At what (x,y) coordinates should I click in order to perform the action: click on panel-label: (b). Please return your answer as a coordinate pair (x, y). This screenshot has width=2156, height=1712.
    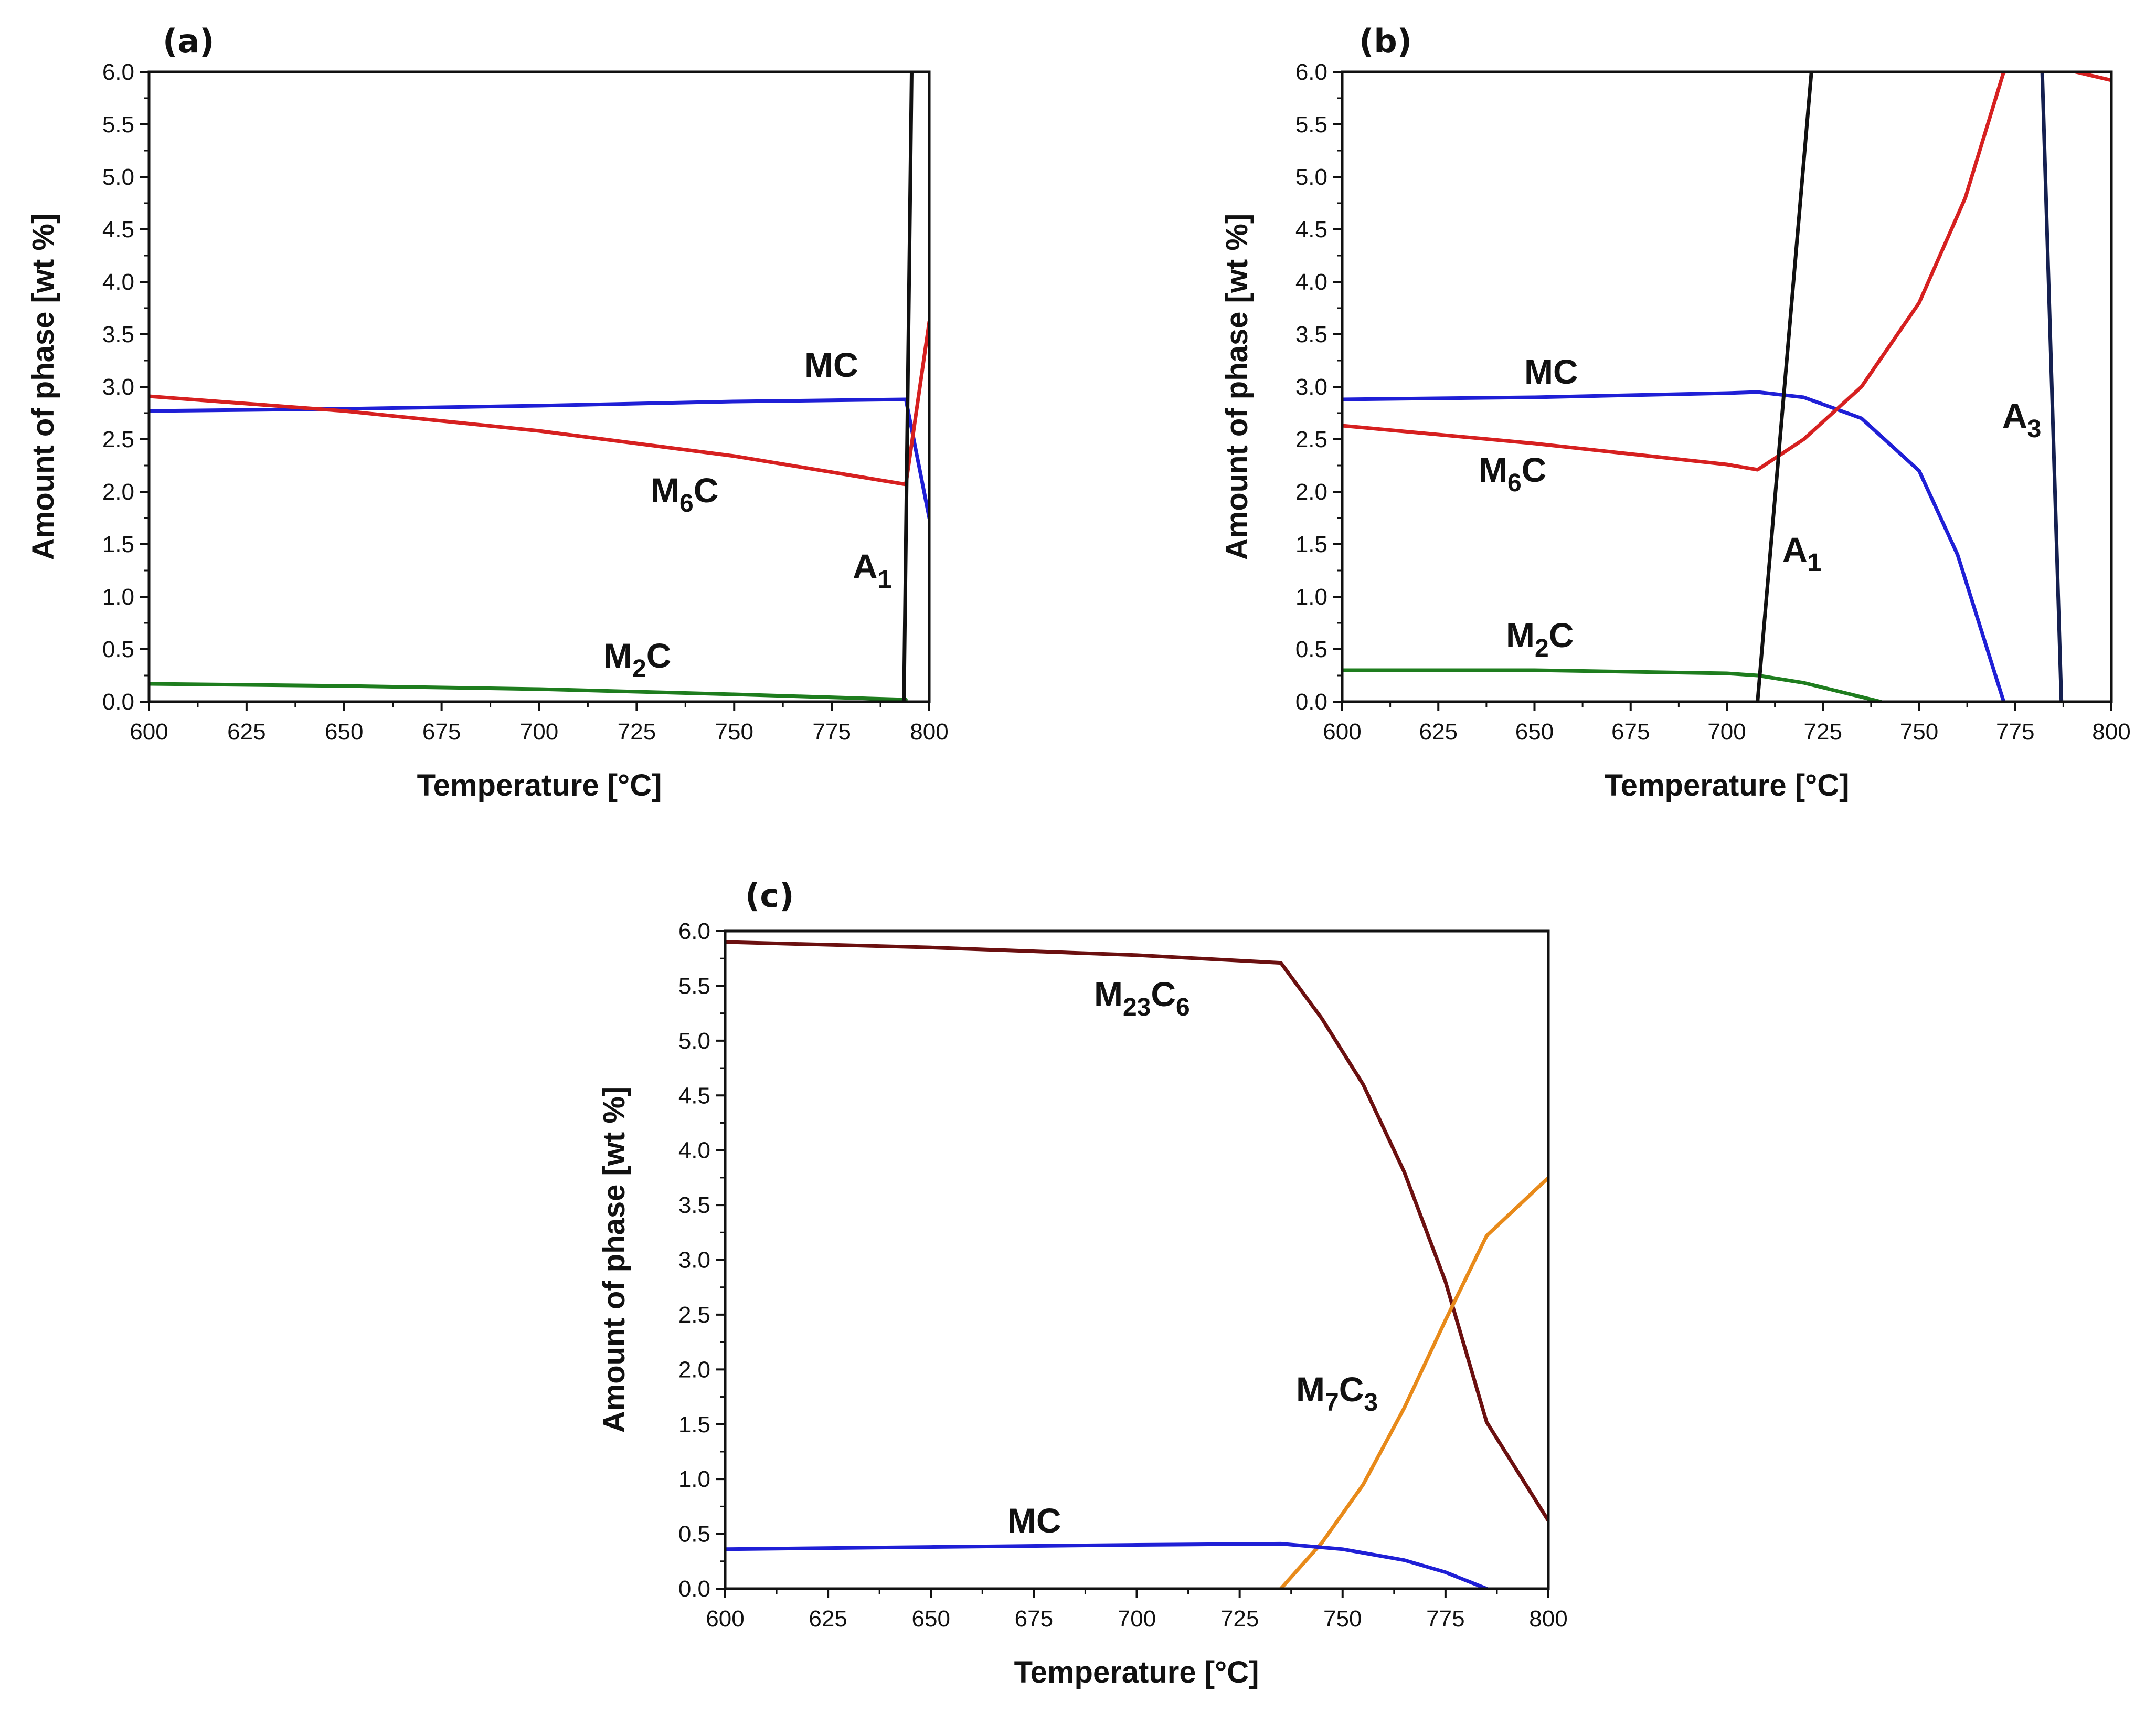
    Looking at the image, I should click on (1385, 41).